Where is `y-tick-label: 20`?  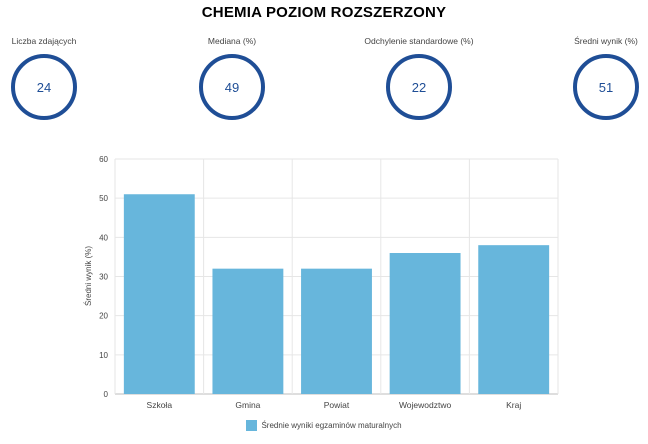 y-tick-label: 20 is located at coordinates (103, 316).